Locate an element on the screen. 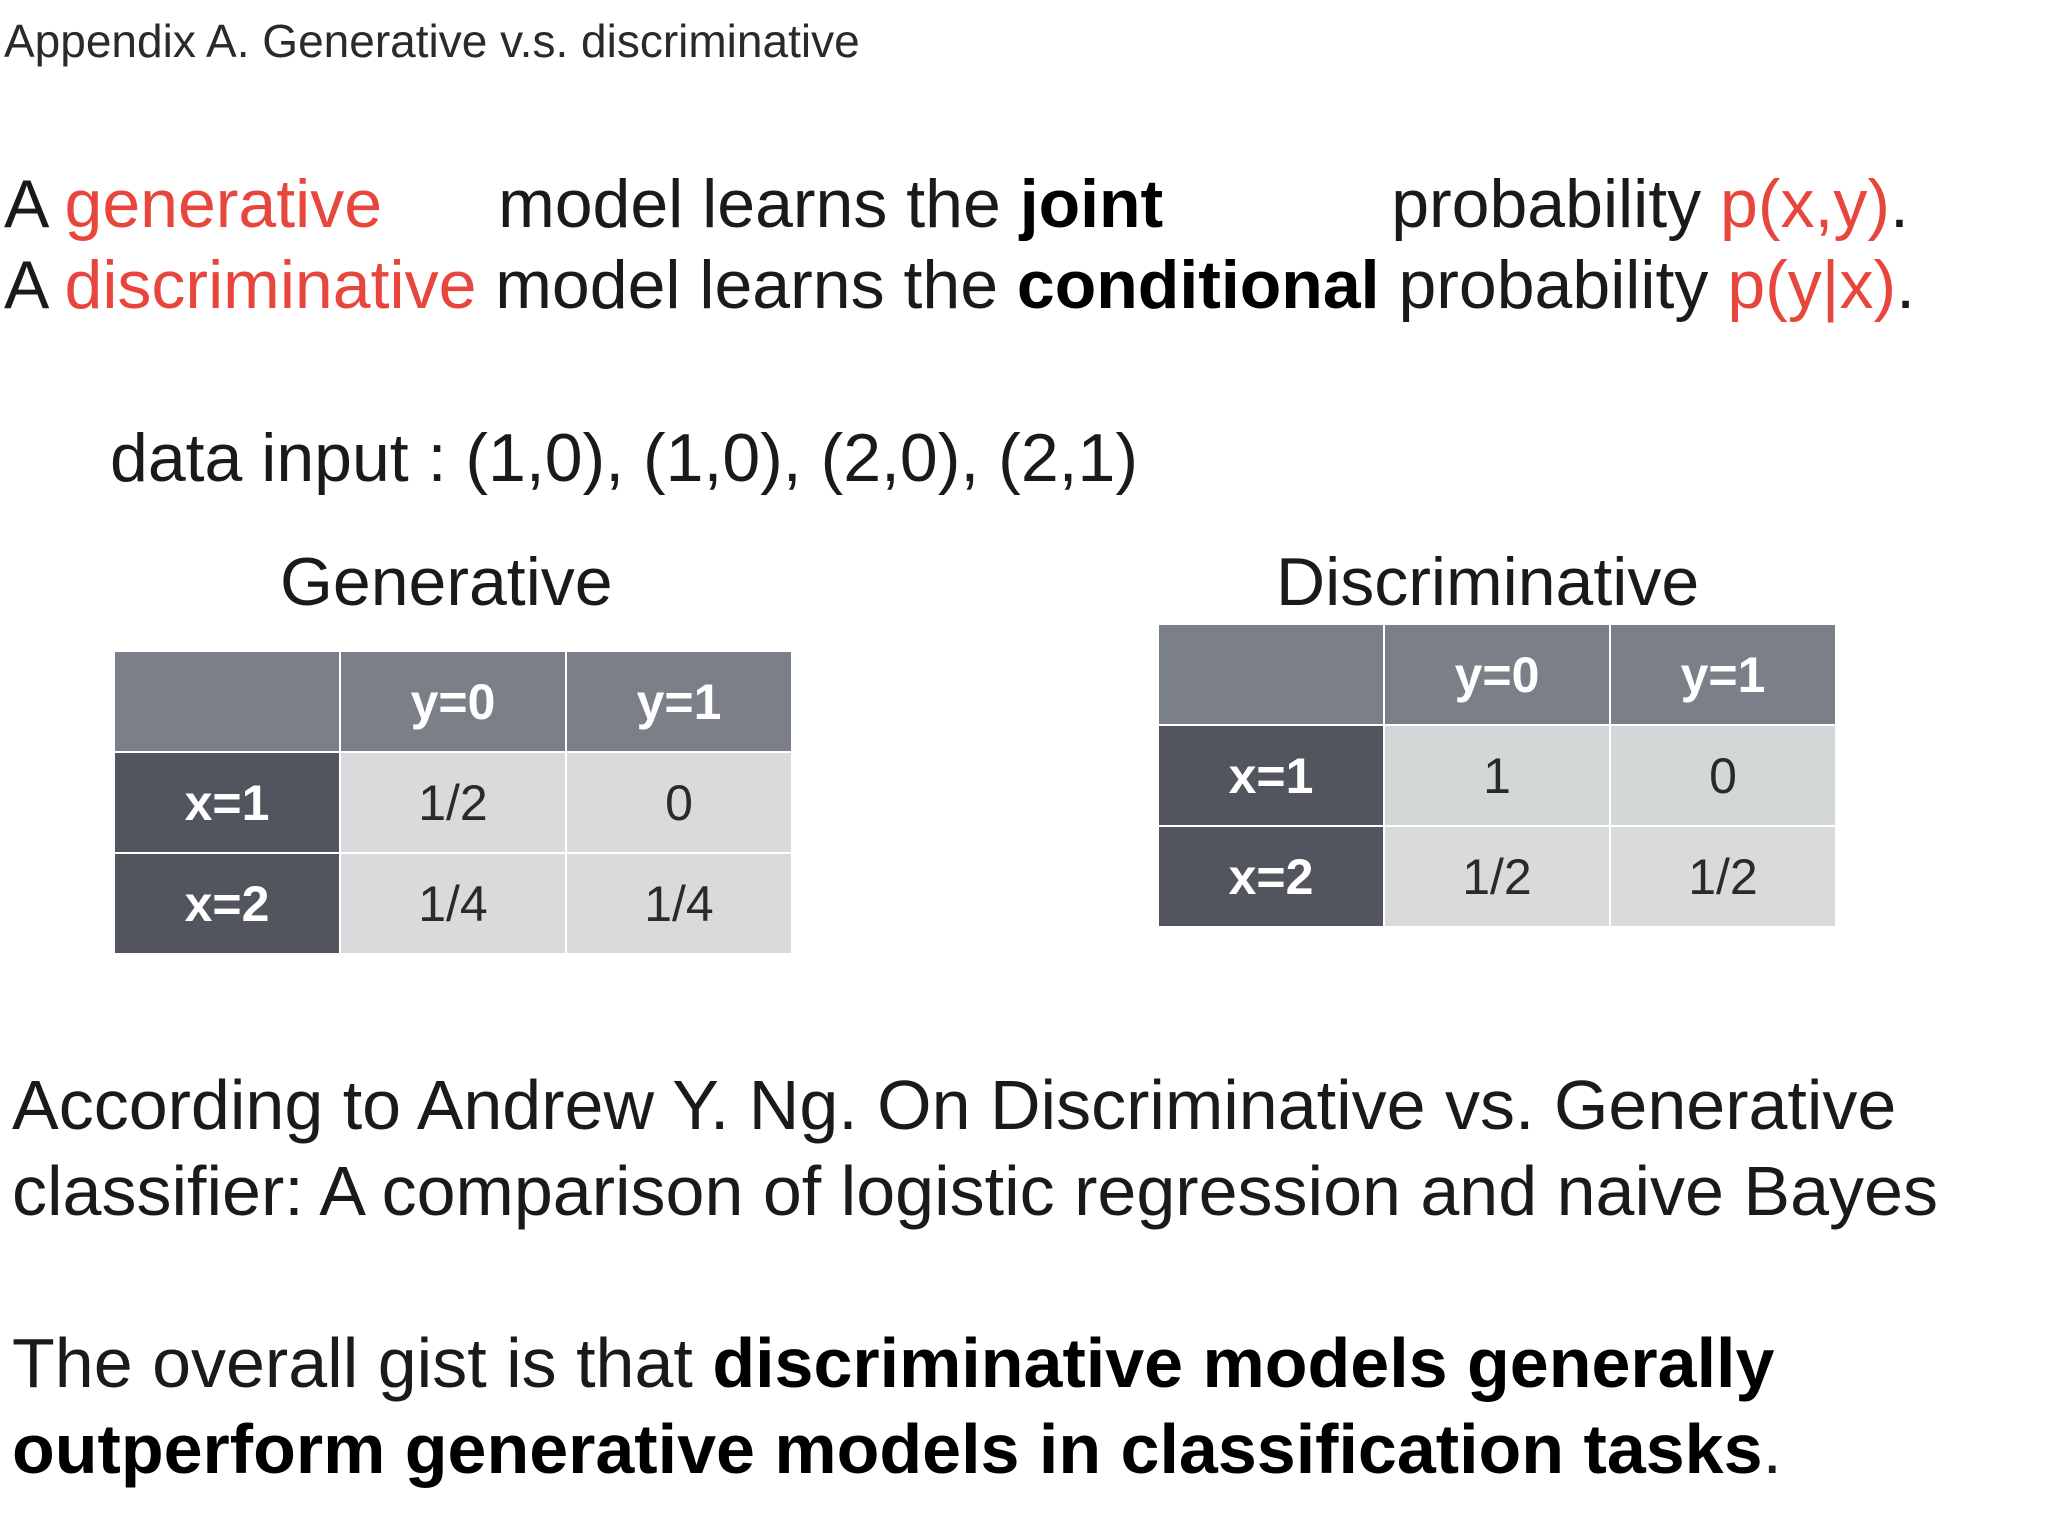 This screenshot has height=1536, width=2048. conditional-probability: p(y|x) is located at coordinates (1812, 285).